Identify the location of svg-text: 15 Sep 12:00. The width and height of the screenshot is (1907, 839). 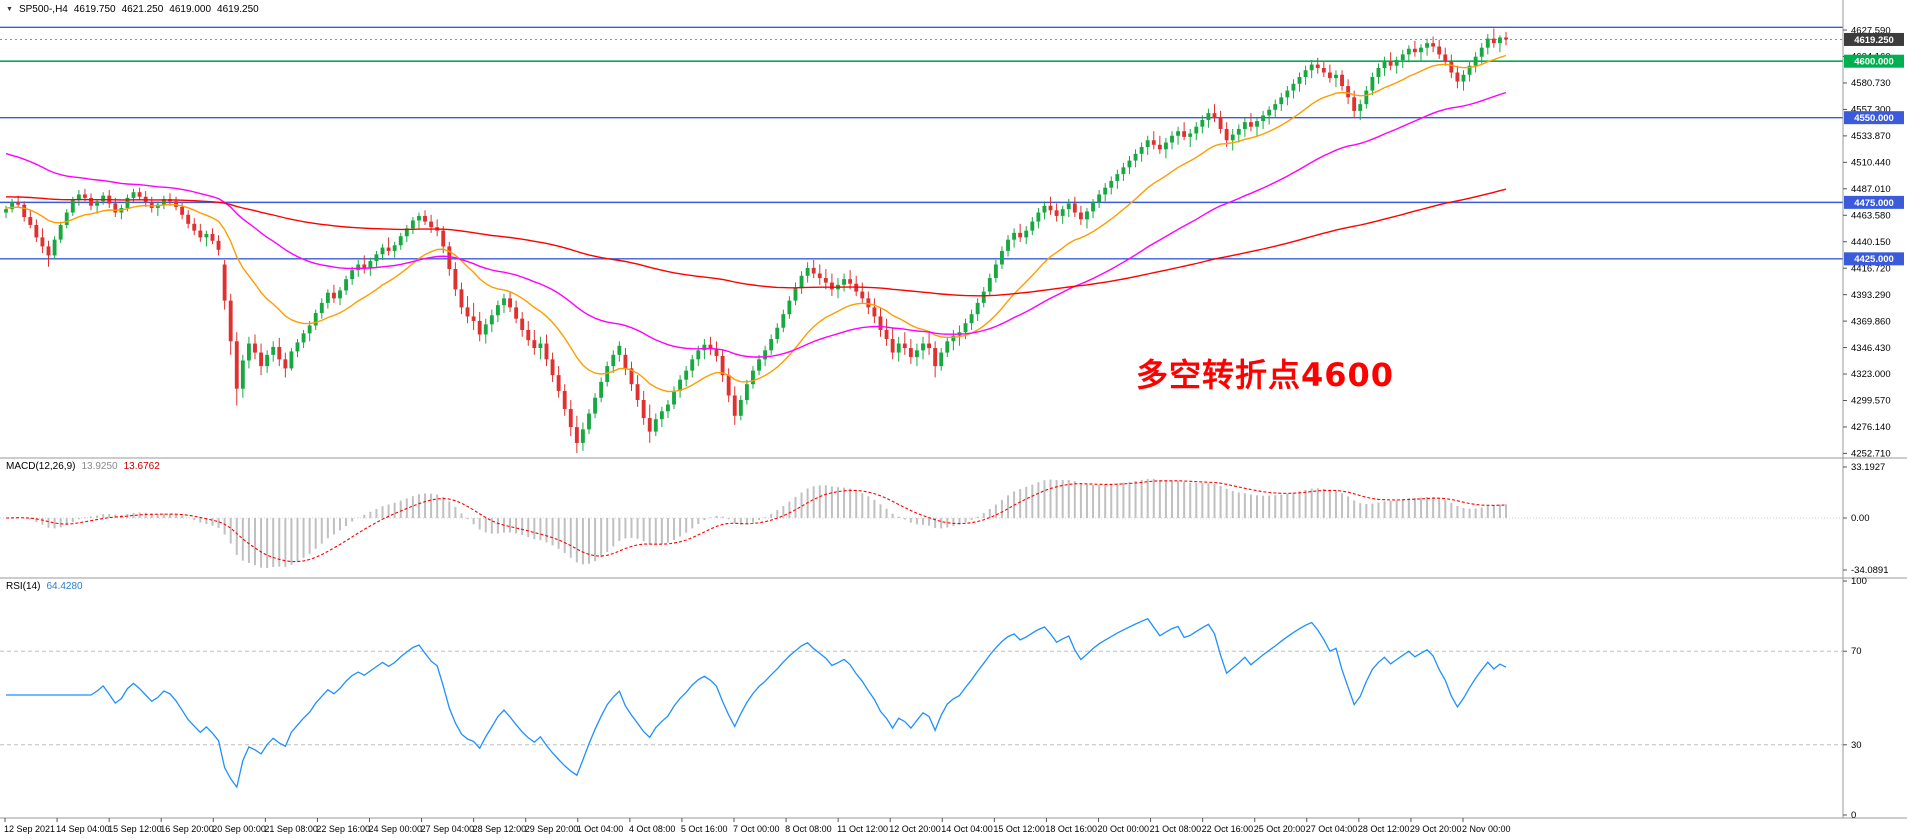
(135, 829).